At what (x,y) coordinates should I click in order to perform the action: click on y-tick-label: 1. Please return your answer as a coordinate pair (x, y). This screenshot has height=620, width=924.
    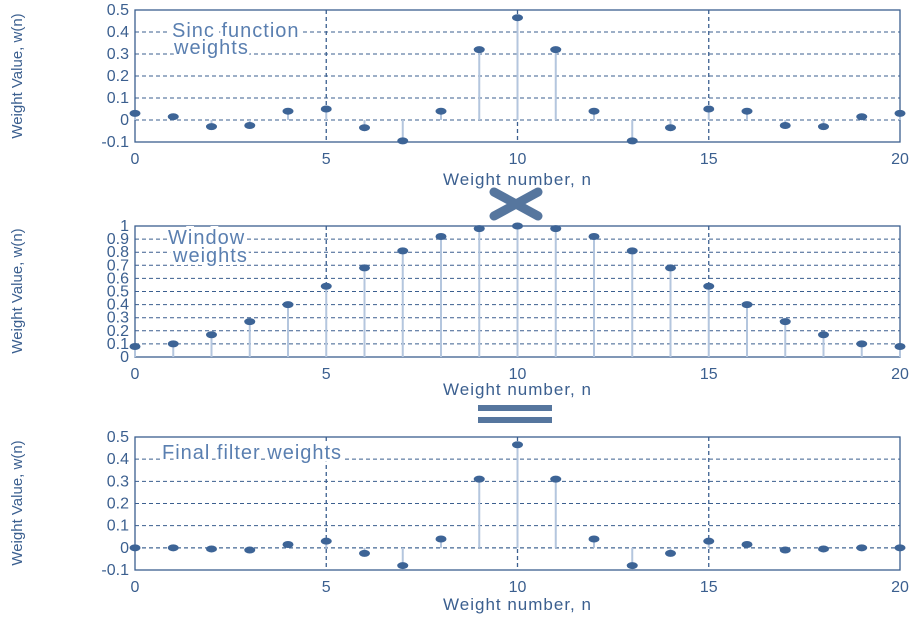
    Looking at the image, I should click on (124, 226).